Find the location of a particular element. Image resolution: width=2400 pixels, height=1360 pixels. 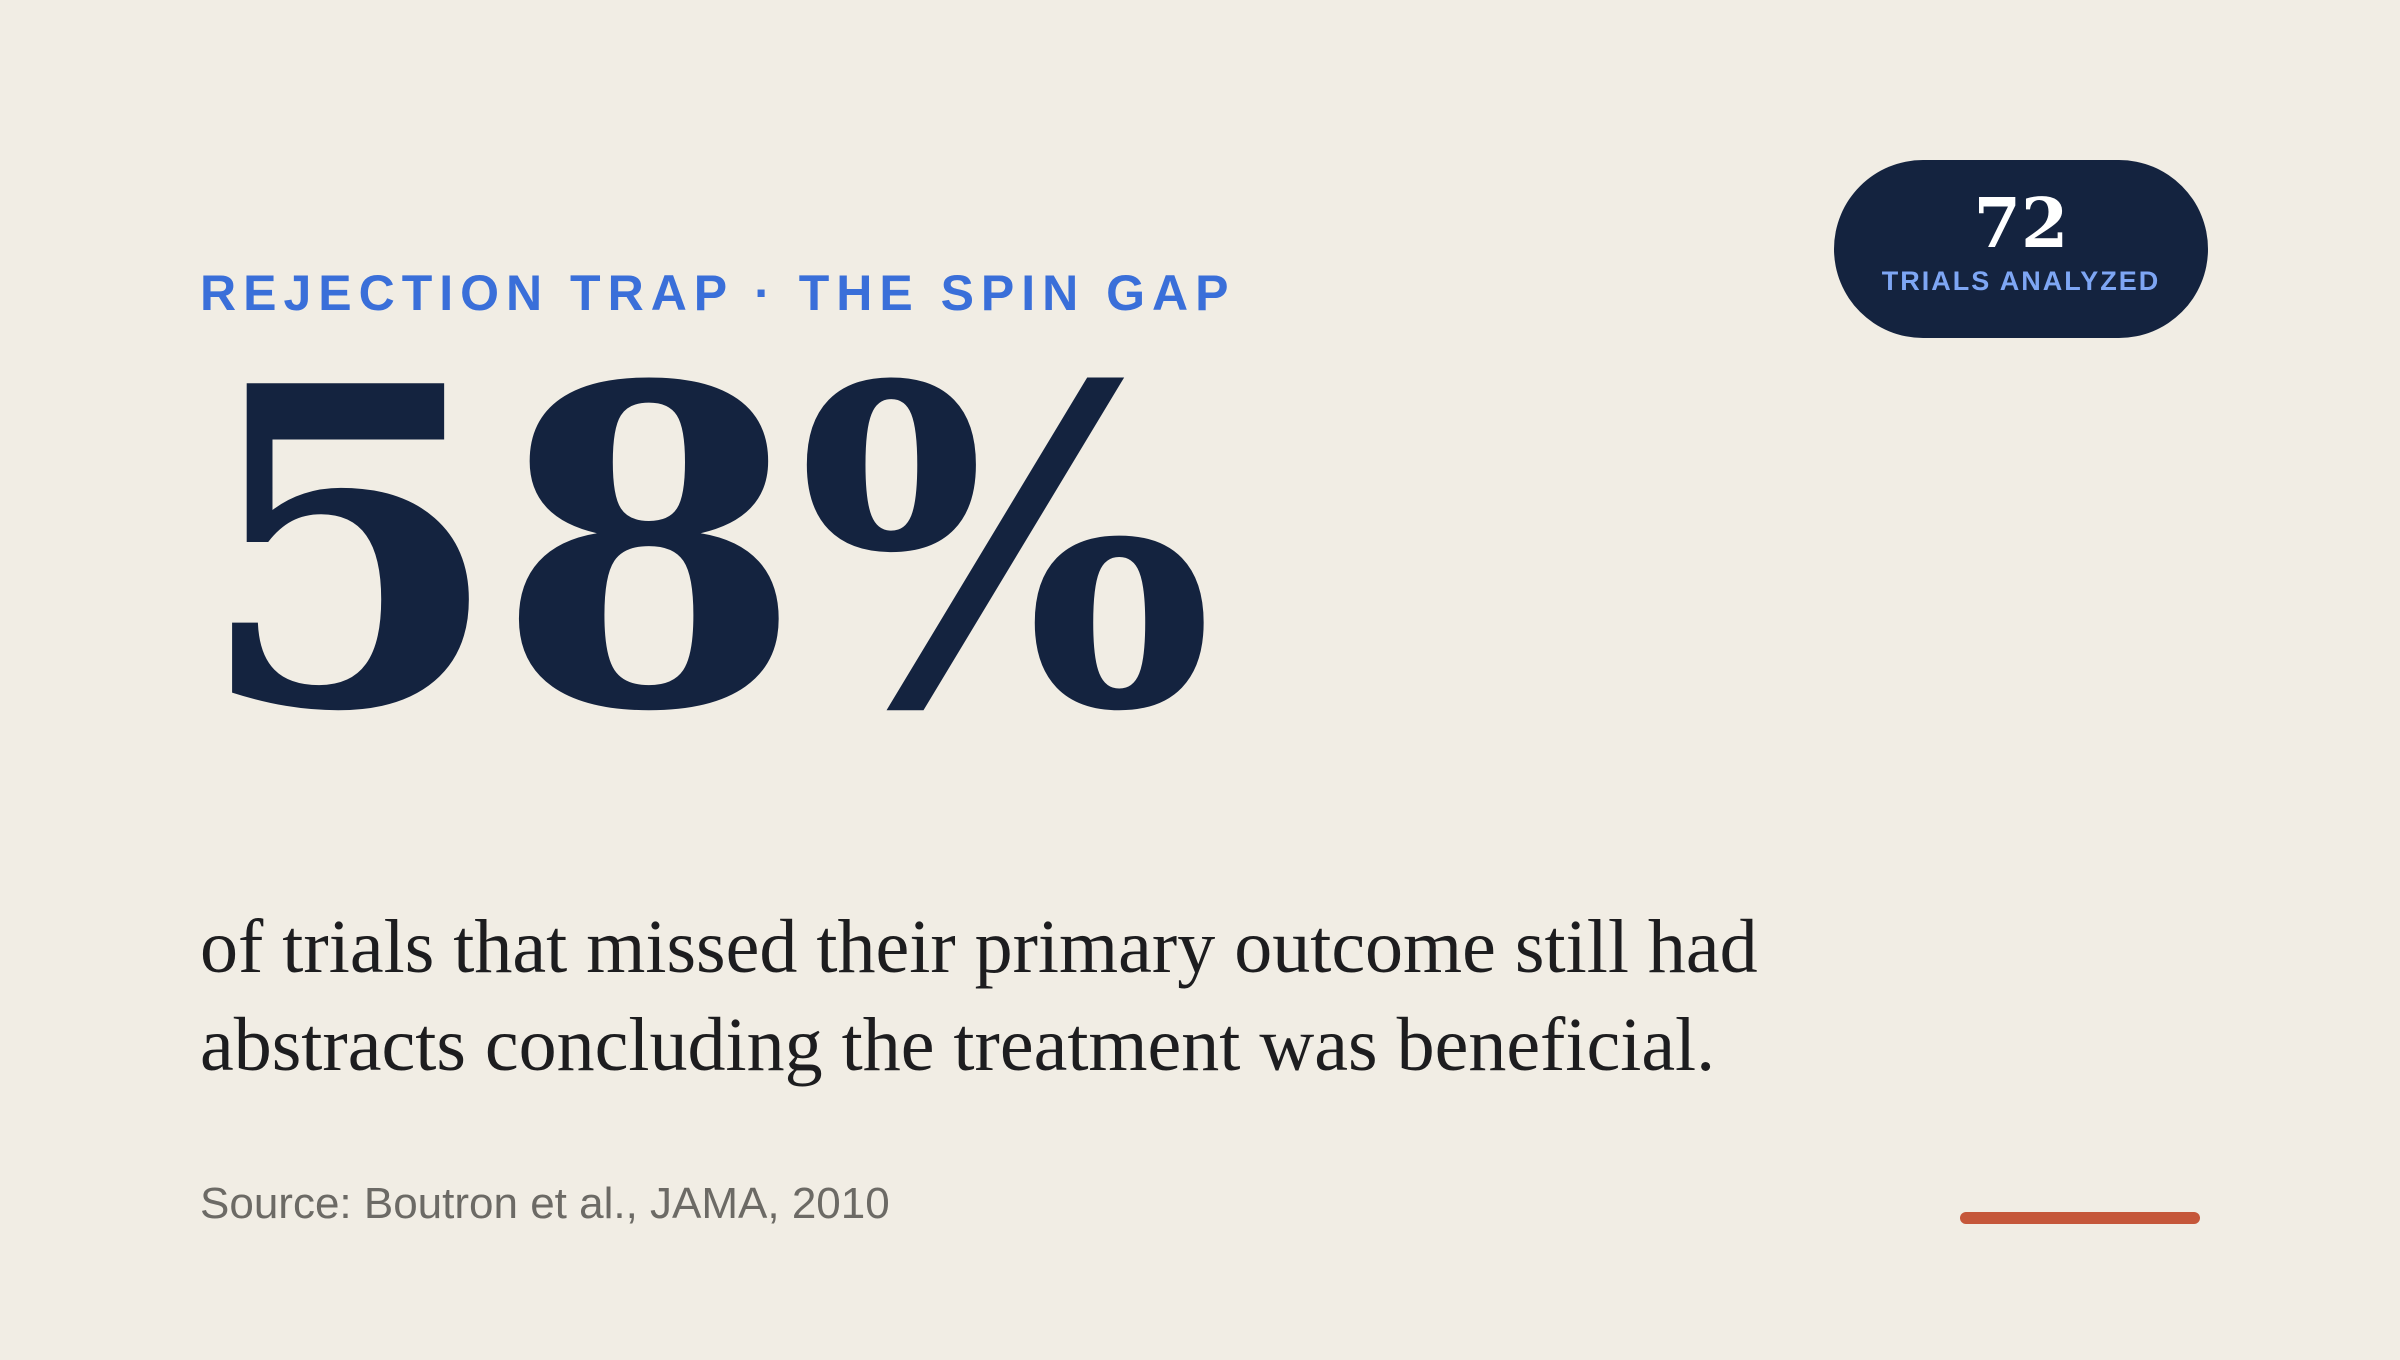

badge-label: TRIALS ANALYZED is located at coordinates (2021, 281).